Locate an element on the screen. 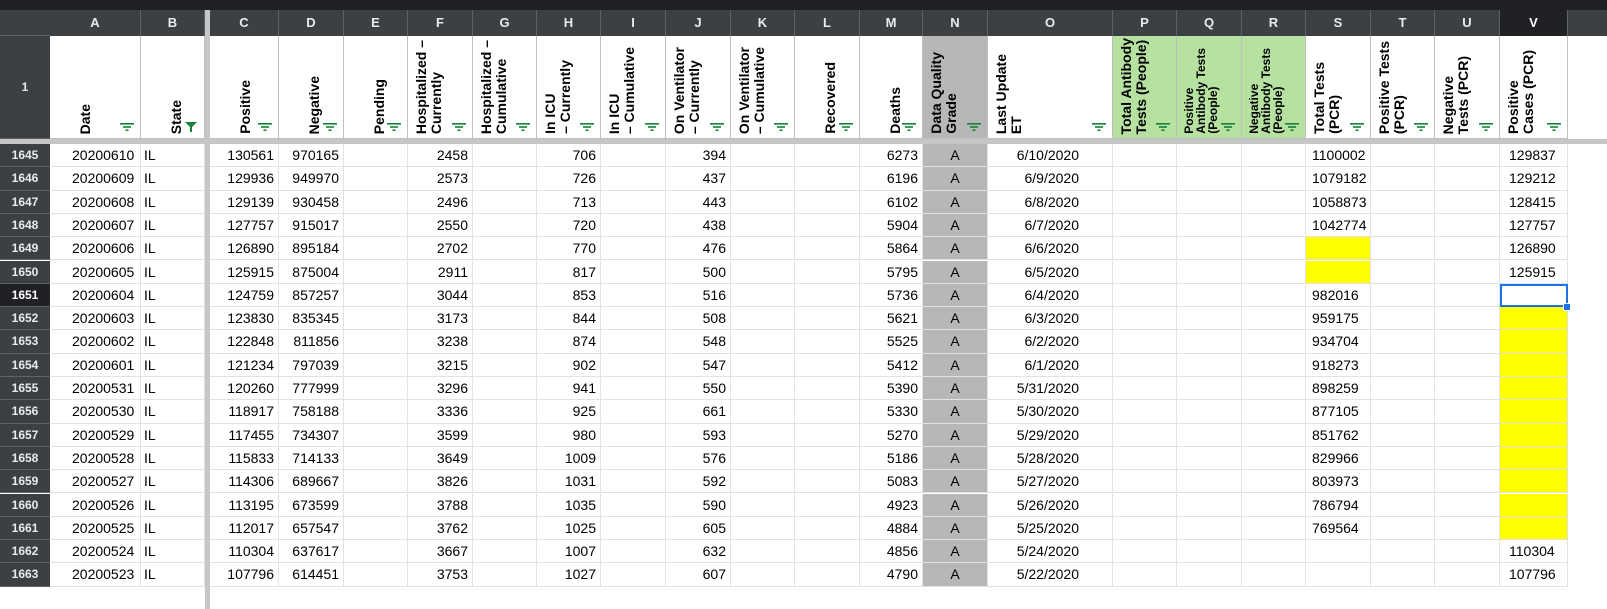 Image resolution: width=1607 pixels, height=609 pixels. table-cell: 720 is located at coordinates (569, 225).